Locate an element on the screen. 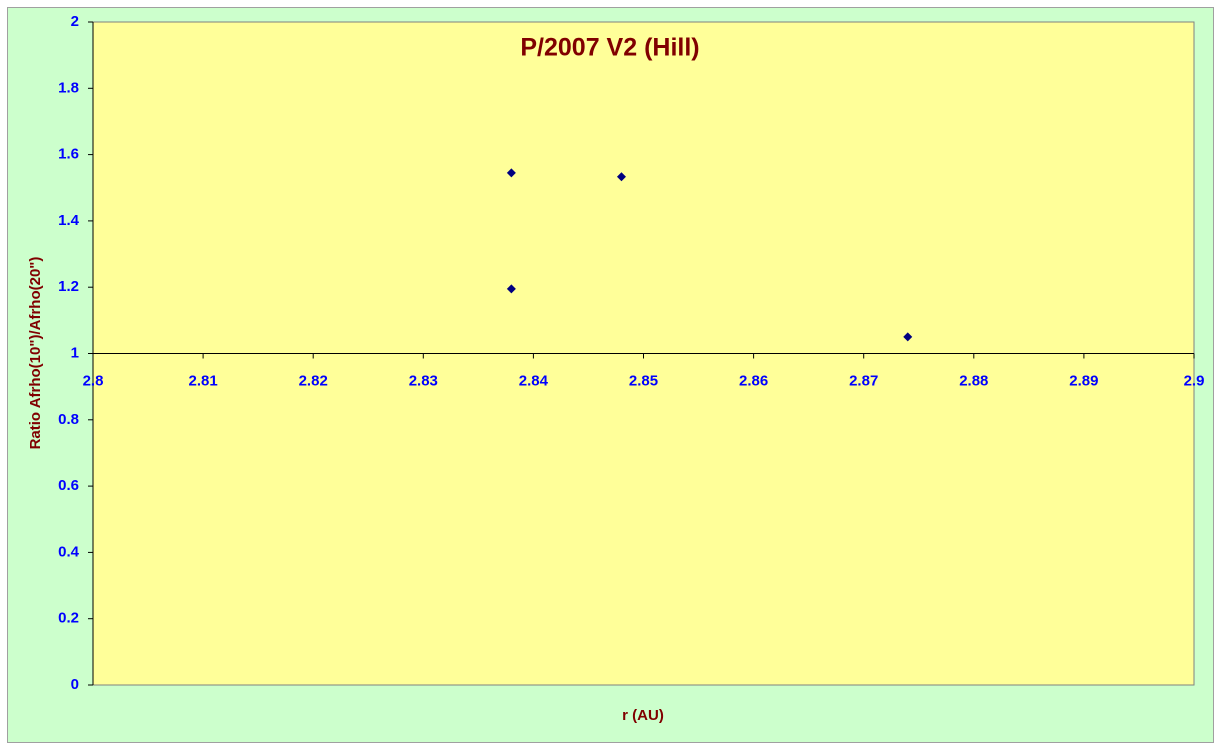 The image size is (1221, 750). y-tick-label: 1.4 is located at coordinates (69, 220).